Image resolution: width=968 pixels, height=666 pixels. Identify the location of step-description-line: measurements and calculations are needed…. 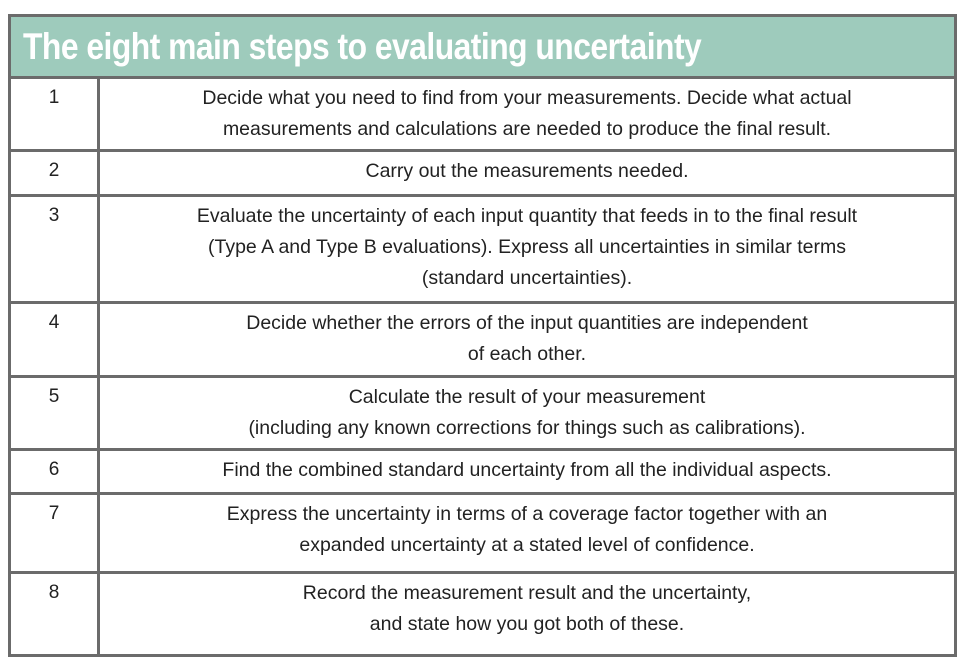
(527, 129).